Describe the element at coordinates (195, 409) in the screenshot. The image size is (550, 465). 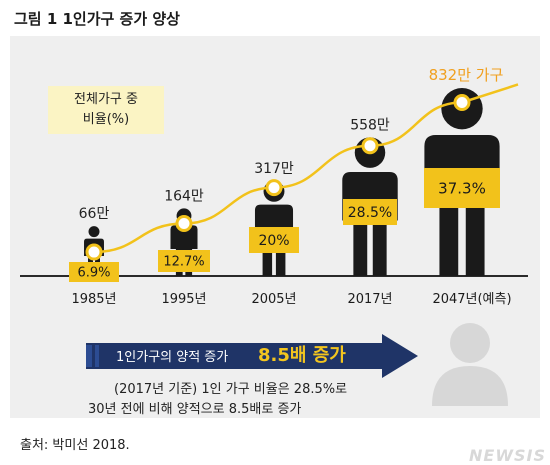
I see `note-line-2: 30년 전에 비해 양적으로 8.5배로 증가` at that location.